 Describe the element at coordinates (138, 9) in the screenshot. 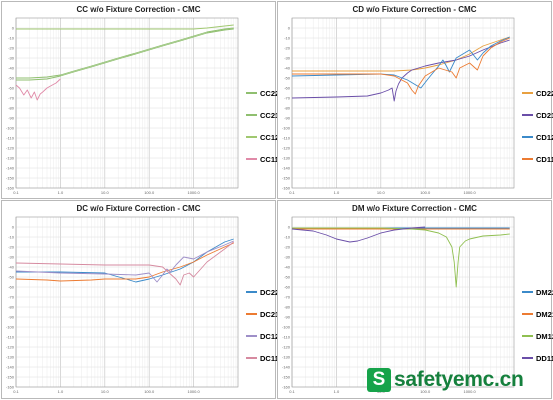

I see `chart-title: CC w/o Fixture Correction - CMC` at that location.